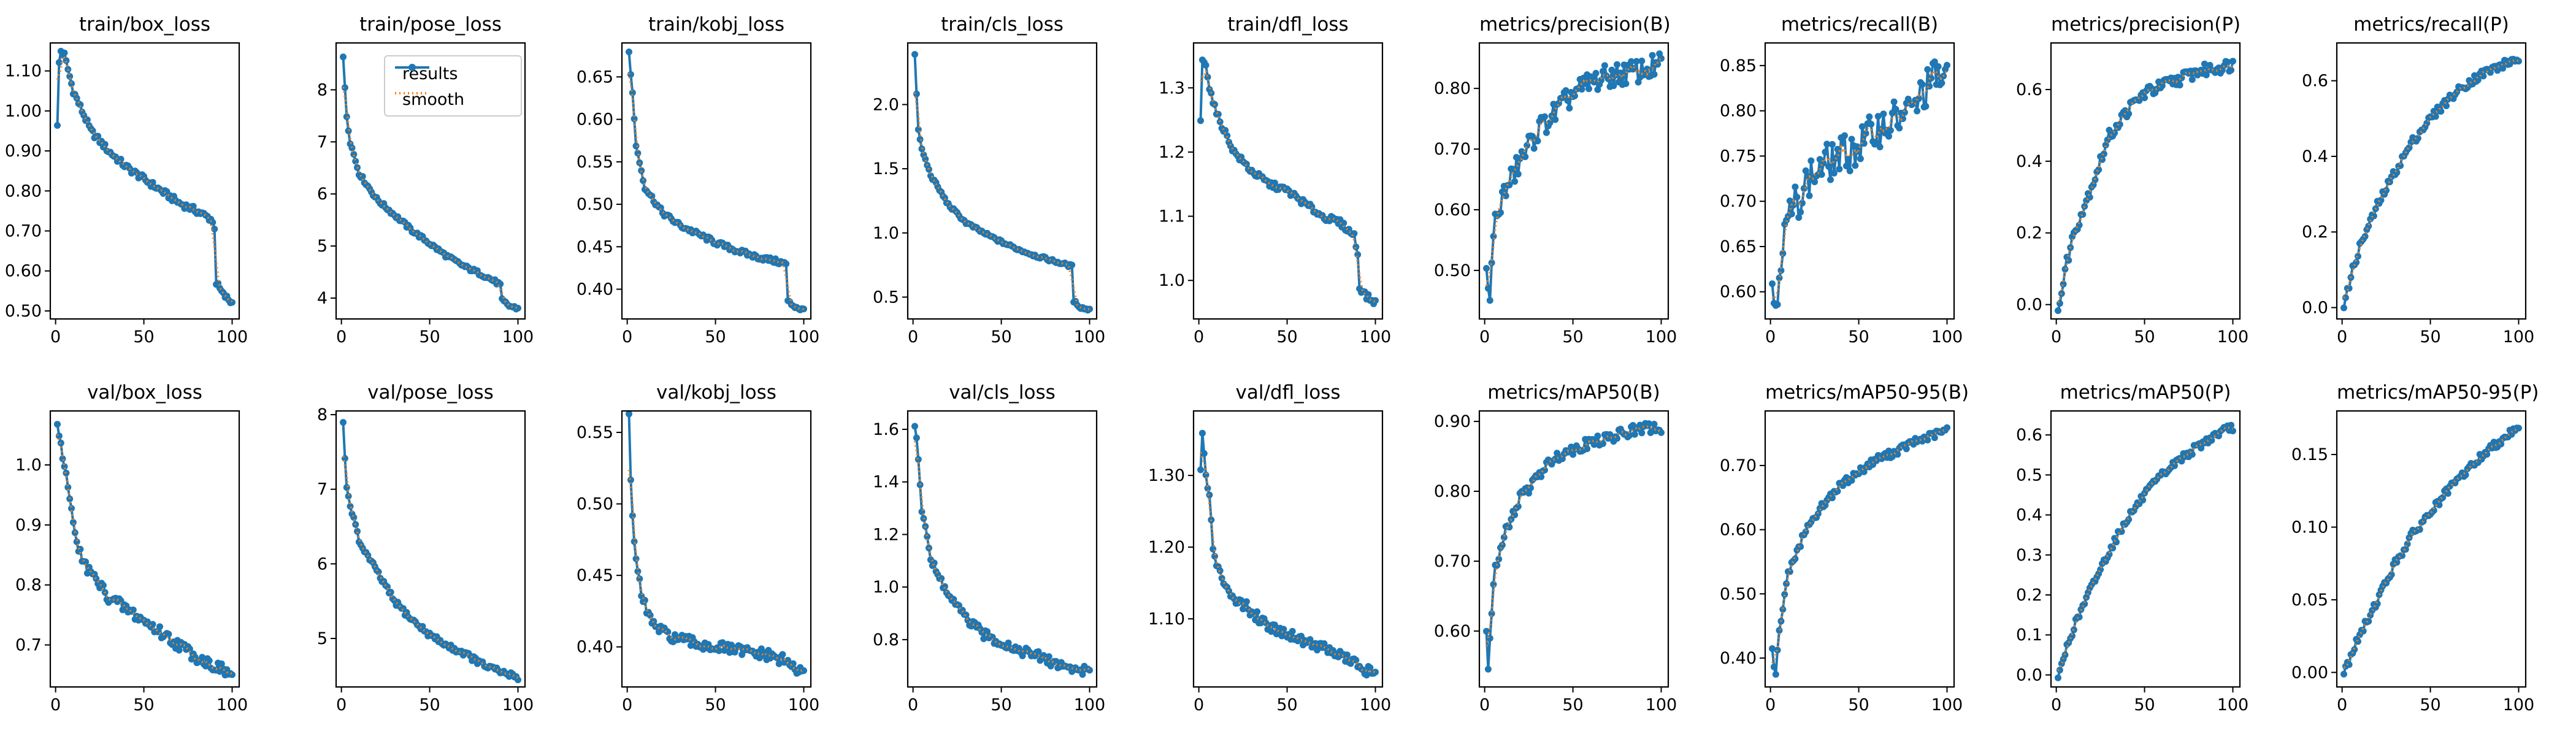  What do you see at coordinates (1166, 547) in the screenshot?
I see `y-tick-label: 1.20` at bounding box center [1166, 547].